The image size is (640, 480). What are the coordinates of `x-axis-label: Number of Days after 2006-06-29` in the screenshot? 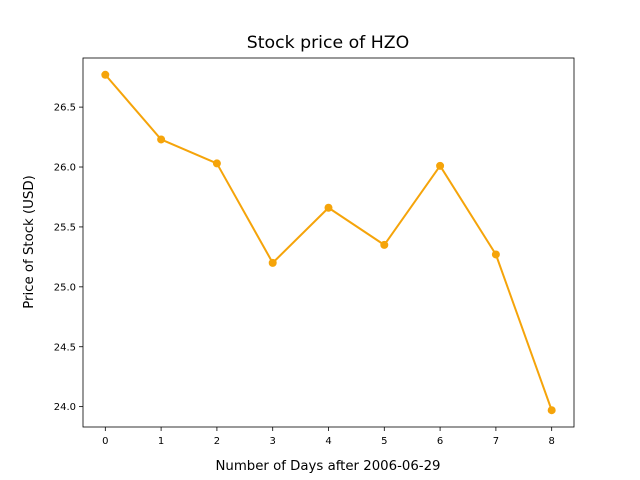 It's located at (327, 466).